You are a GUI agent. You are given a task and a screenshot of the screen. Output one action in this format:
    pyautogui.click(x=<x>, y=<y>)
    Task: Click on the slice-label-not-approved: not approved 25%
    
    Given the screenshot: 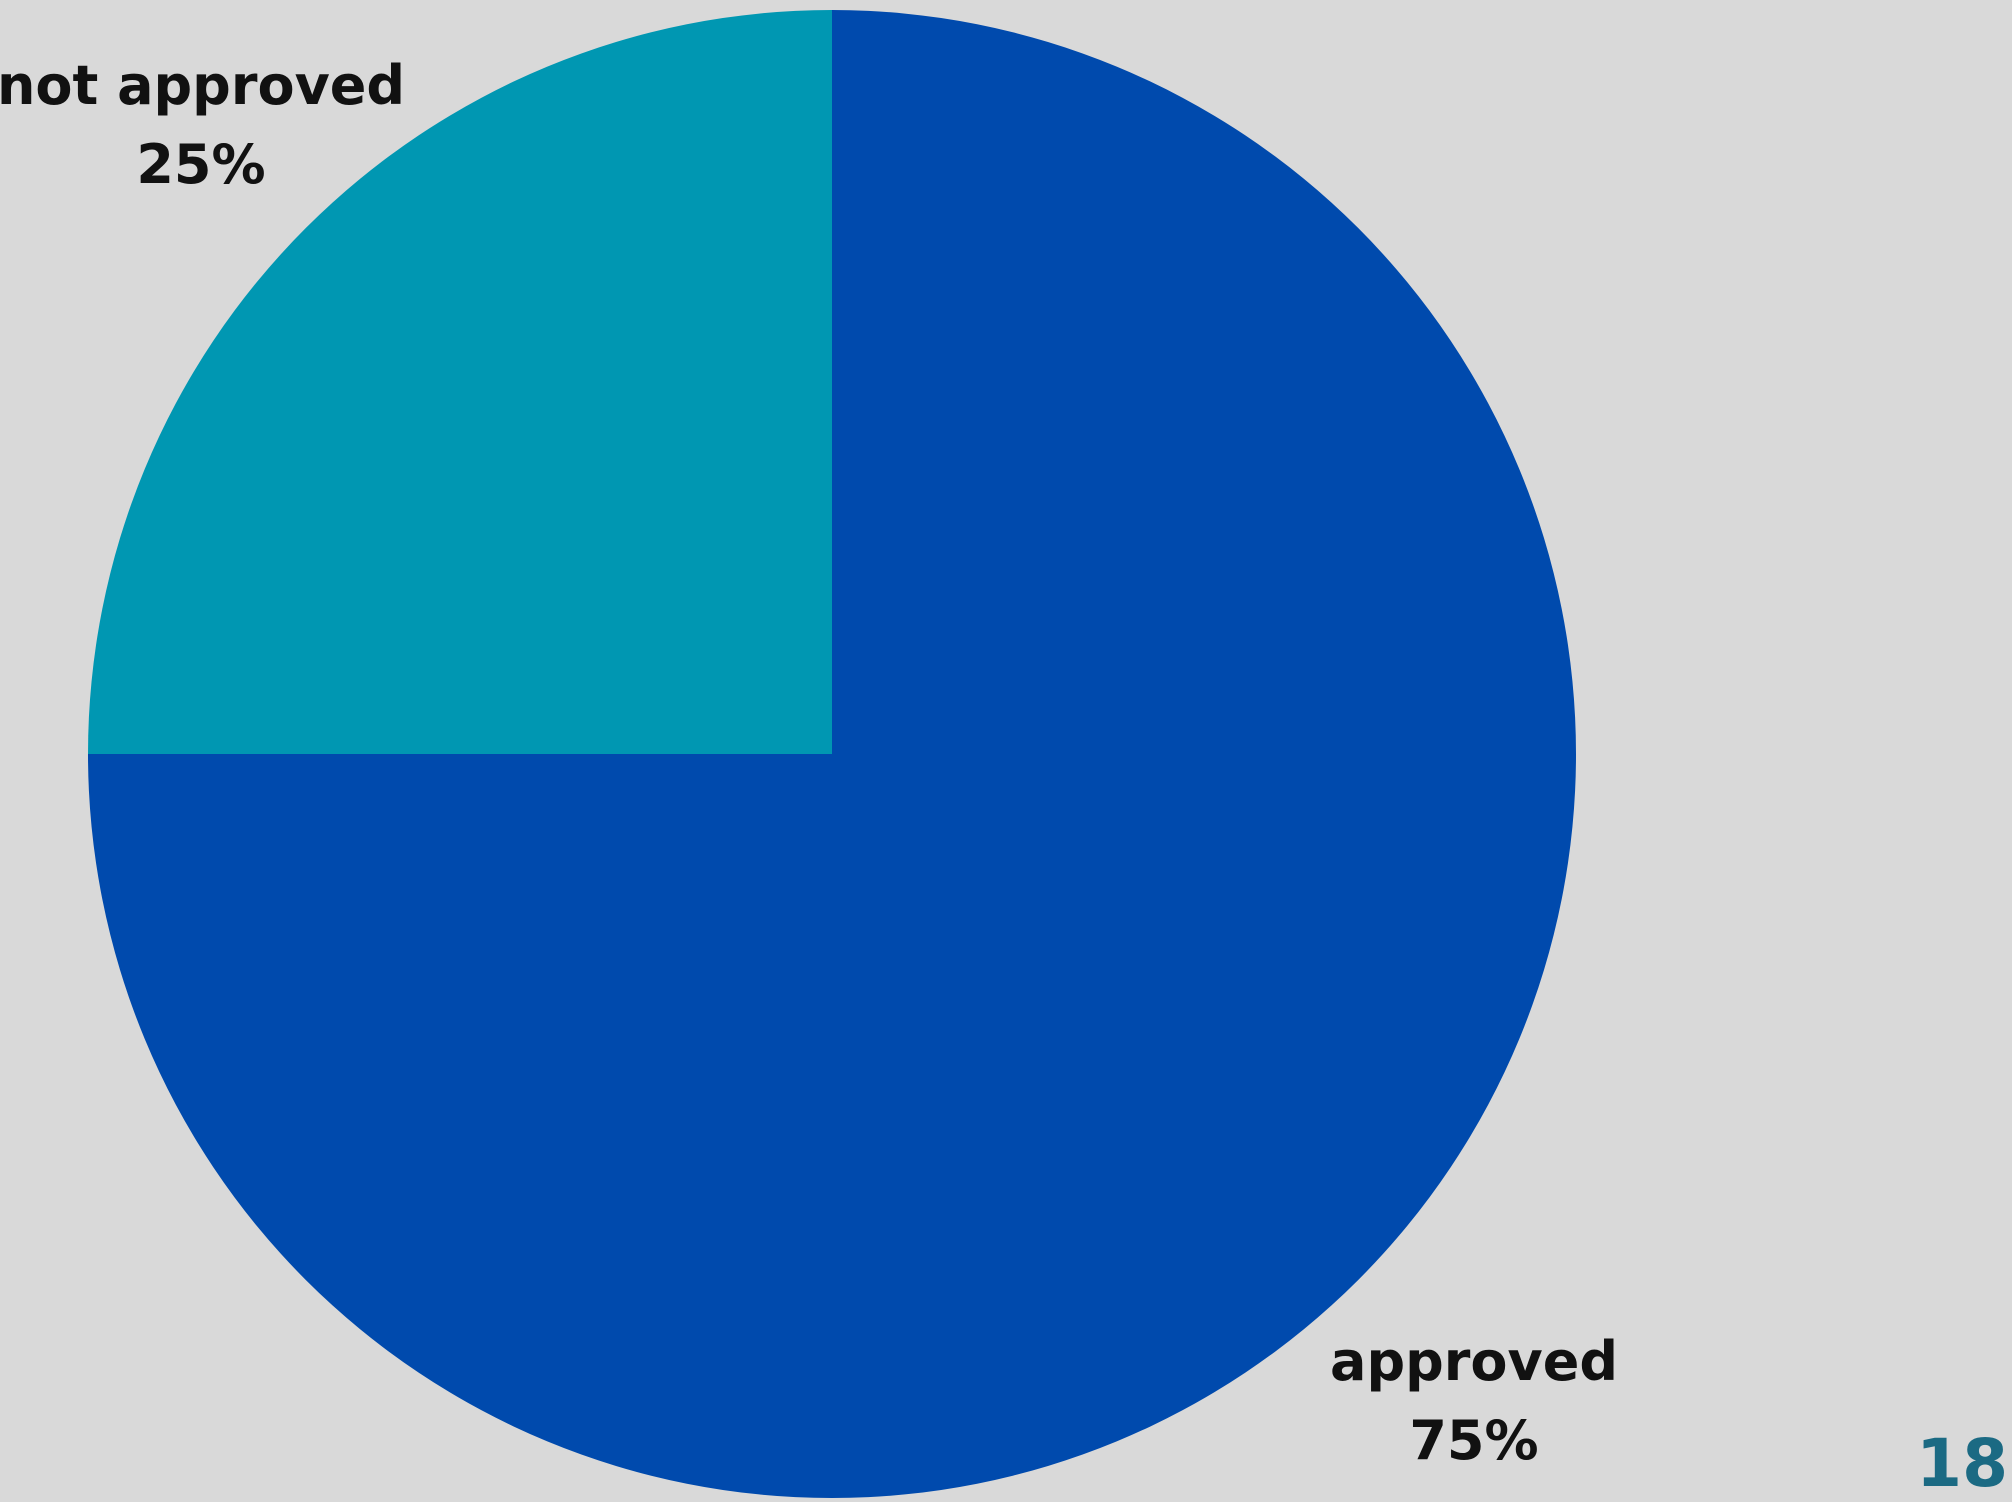 What is the action you would take?
    pyautogui.click(x=202, y=125)
    